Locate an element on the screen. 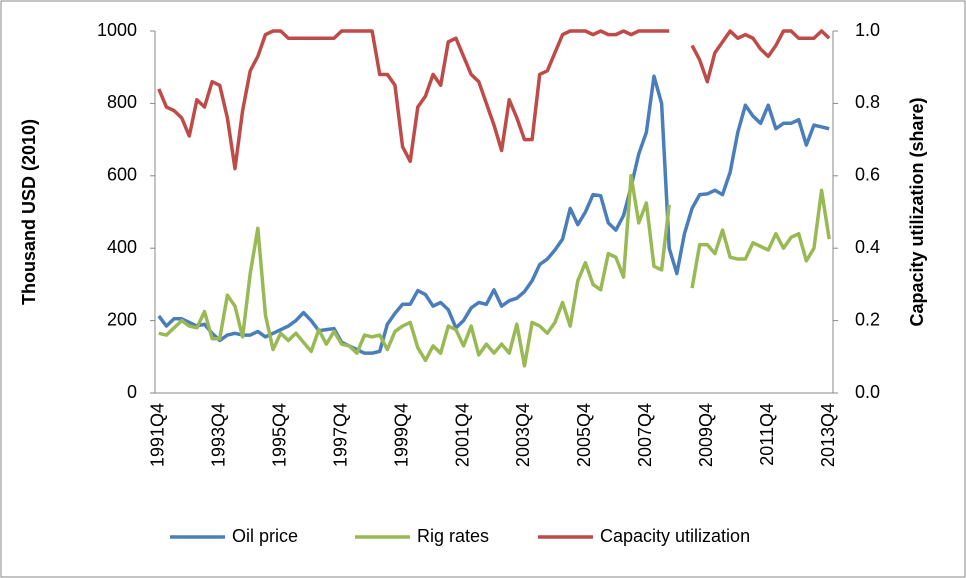 This screenshot has height=578, width=966. x-tick-label: 2007Q4 is located at coordinates (645, 435).